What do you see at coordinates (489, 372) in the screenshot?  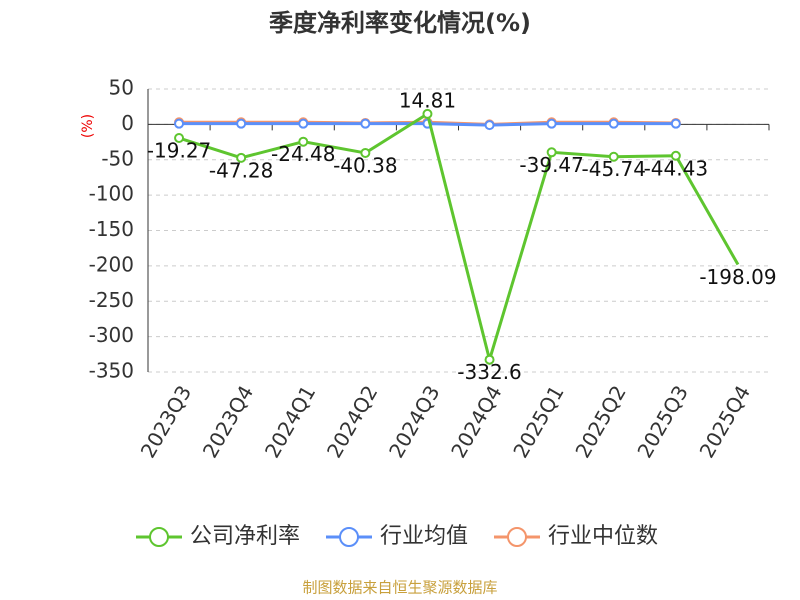 I see `data-label: -332.6` at bounding box center [489, 372].